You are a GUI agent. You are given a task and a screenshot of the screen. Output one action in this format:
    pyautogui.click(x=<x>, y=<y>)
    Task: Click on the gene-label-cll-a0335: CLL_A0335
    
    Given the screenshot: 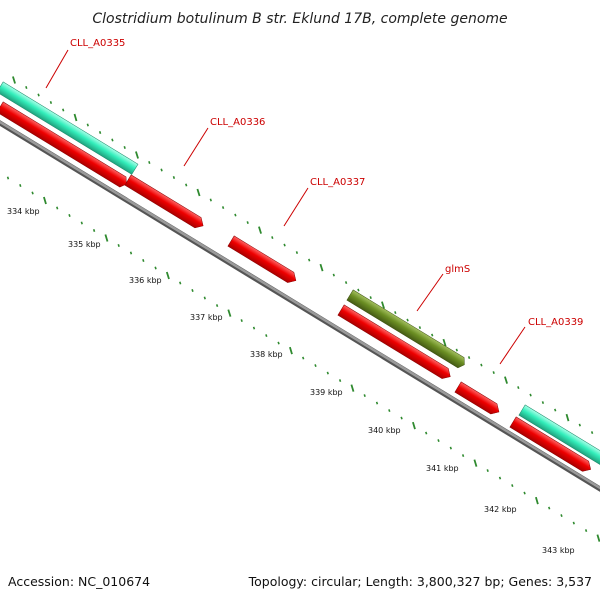 What is the action you would take?
    pyautogui.click(x=97, y=43)
    